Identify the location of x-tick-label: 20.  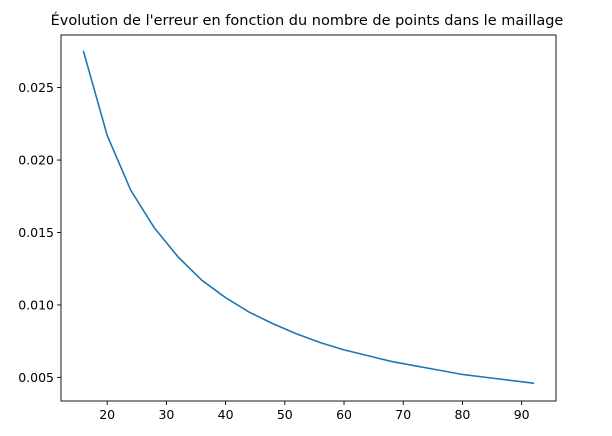
(107, 414).